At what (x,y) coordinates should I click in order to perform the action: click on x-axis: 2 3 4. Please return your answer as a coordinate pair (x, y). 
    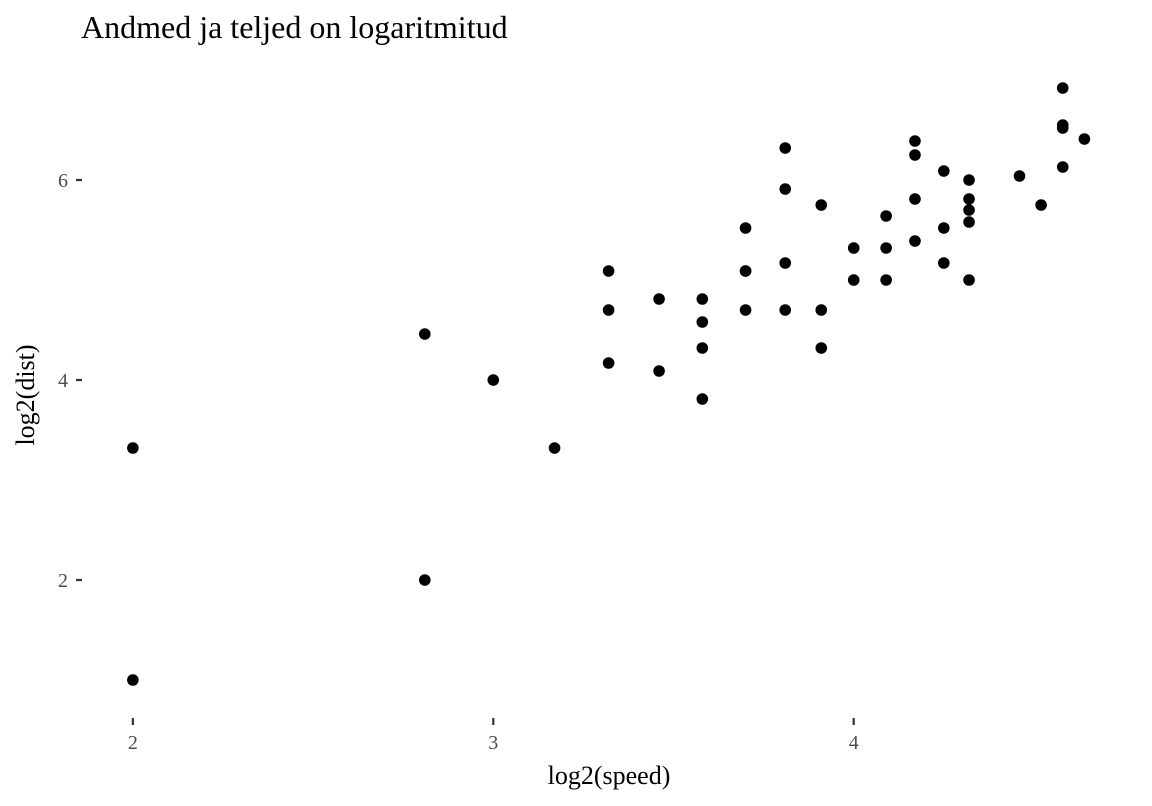
    Looking at the image, I should click on (493, 736).